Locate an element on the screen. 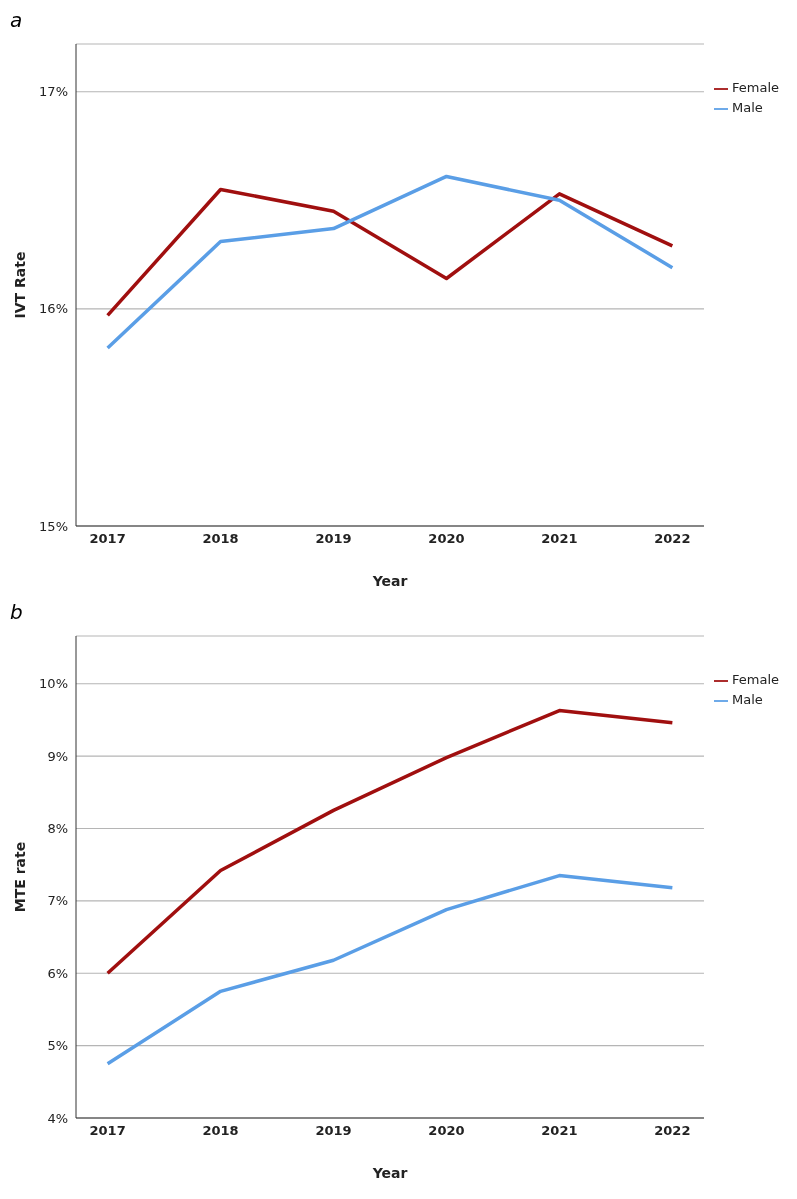  y-tick-label: 15% is located at coordinates (53, 526).